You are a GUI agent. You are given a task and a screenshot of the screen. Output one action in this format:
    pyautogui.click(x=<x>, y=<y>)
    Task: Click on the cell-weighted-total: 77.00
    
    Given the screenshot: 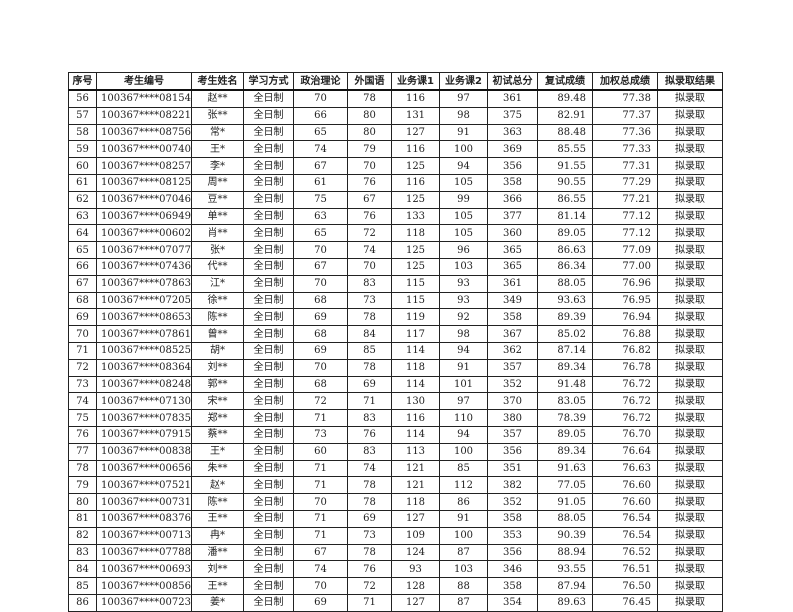 What is the action you would take?
    pyautogui.click(x=625, y=266)
    